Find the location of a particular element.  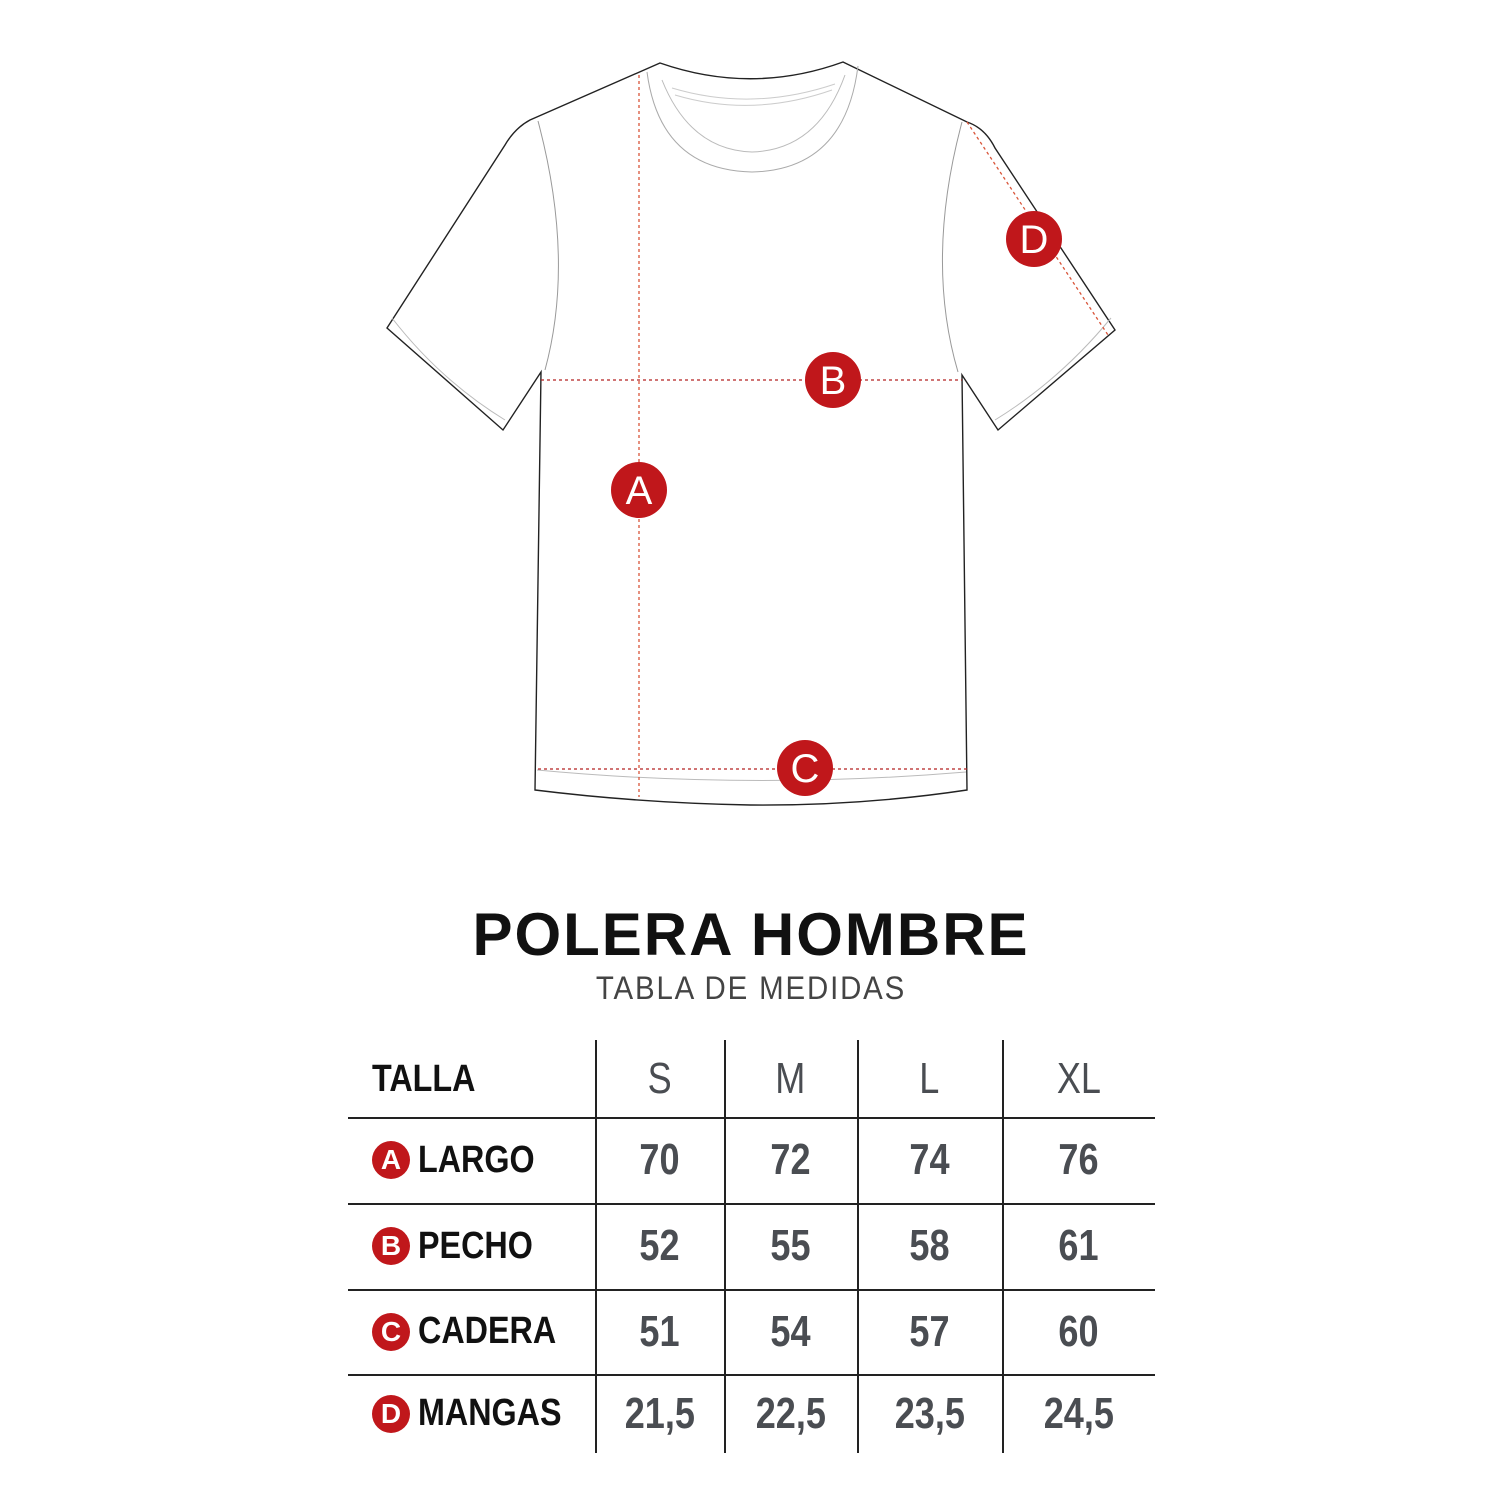

marker-letter: A is located at coordinates (639, 491).